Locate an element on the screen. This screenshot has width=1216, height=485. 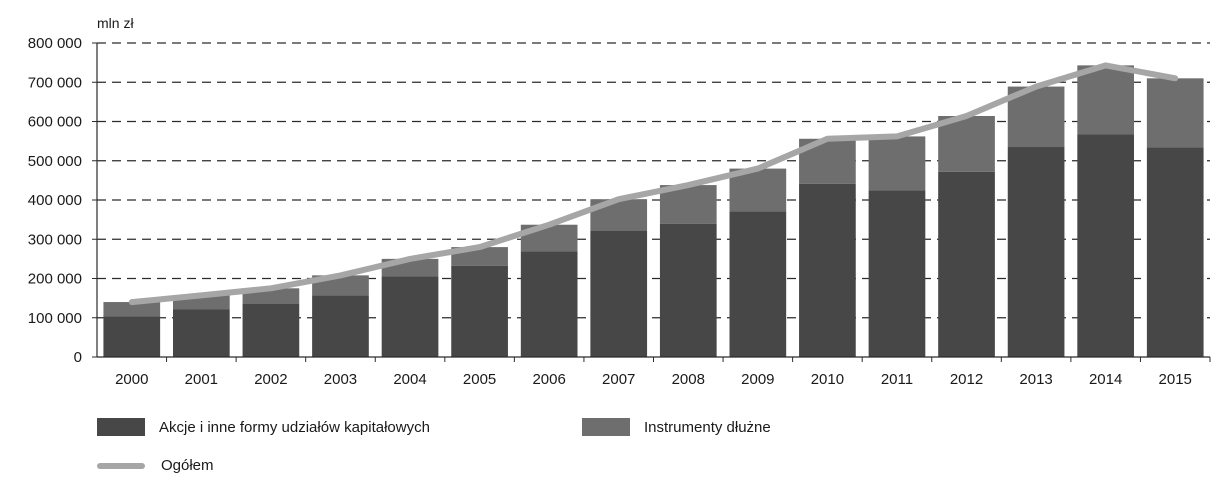
y-tick-label: 800 000 is located at coordinates (55, 43).